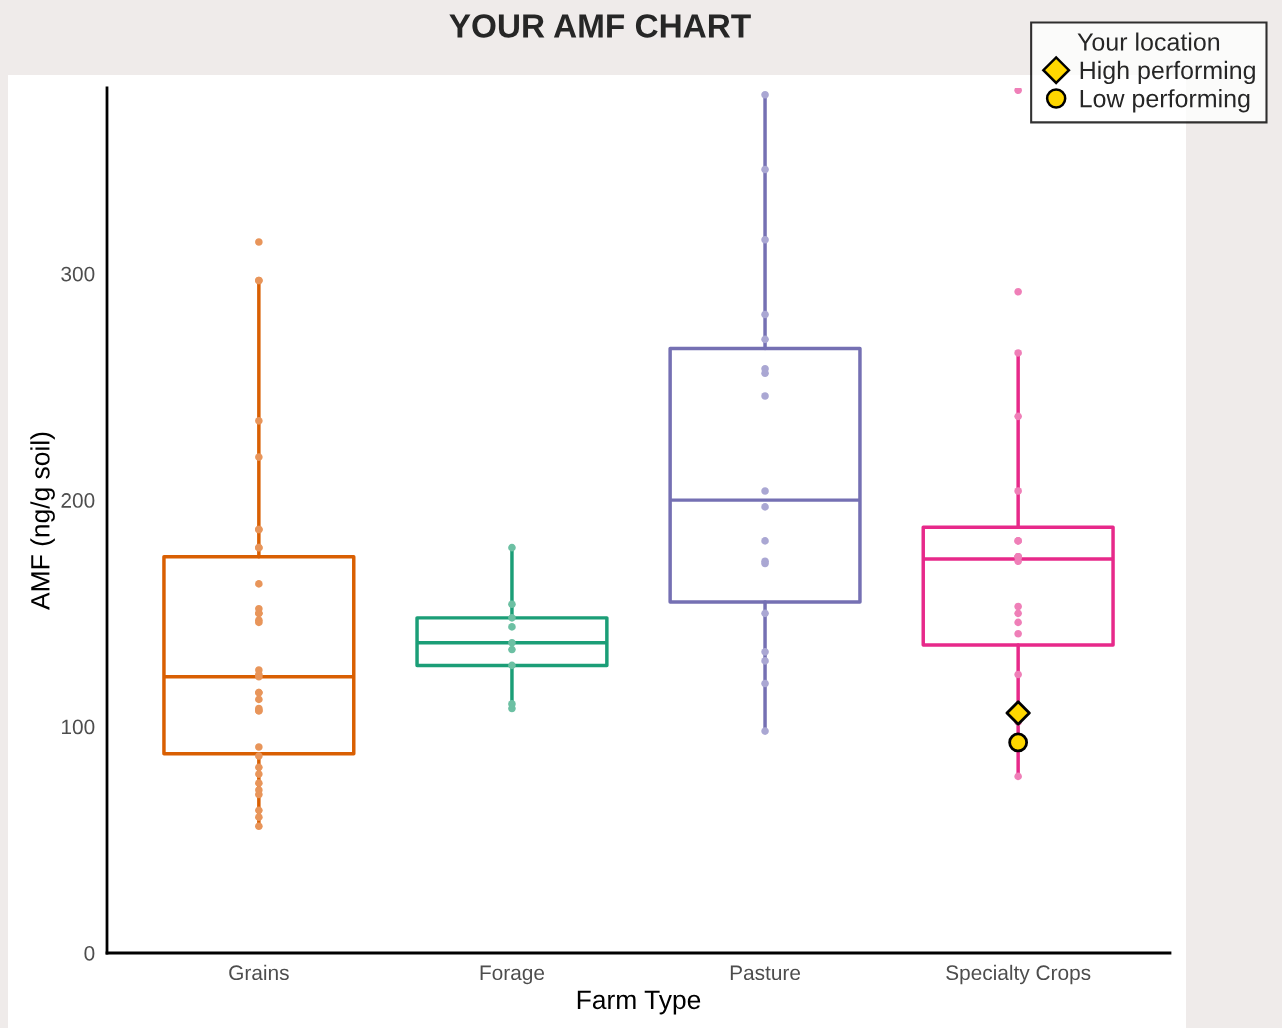  What do you see at coordinates (600, 26) in the screenshot?
I see `chart-title: YOUR AMF CHART` at bounding box center [600, 26].